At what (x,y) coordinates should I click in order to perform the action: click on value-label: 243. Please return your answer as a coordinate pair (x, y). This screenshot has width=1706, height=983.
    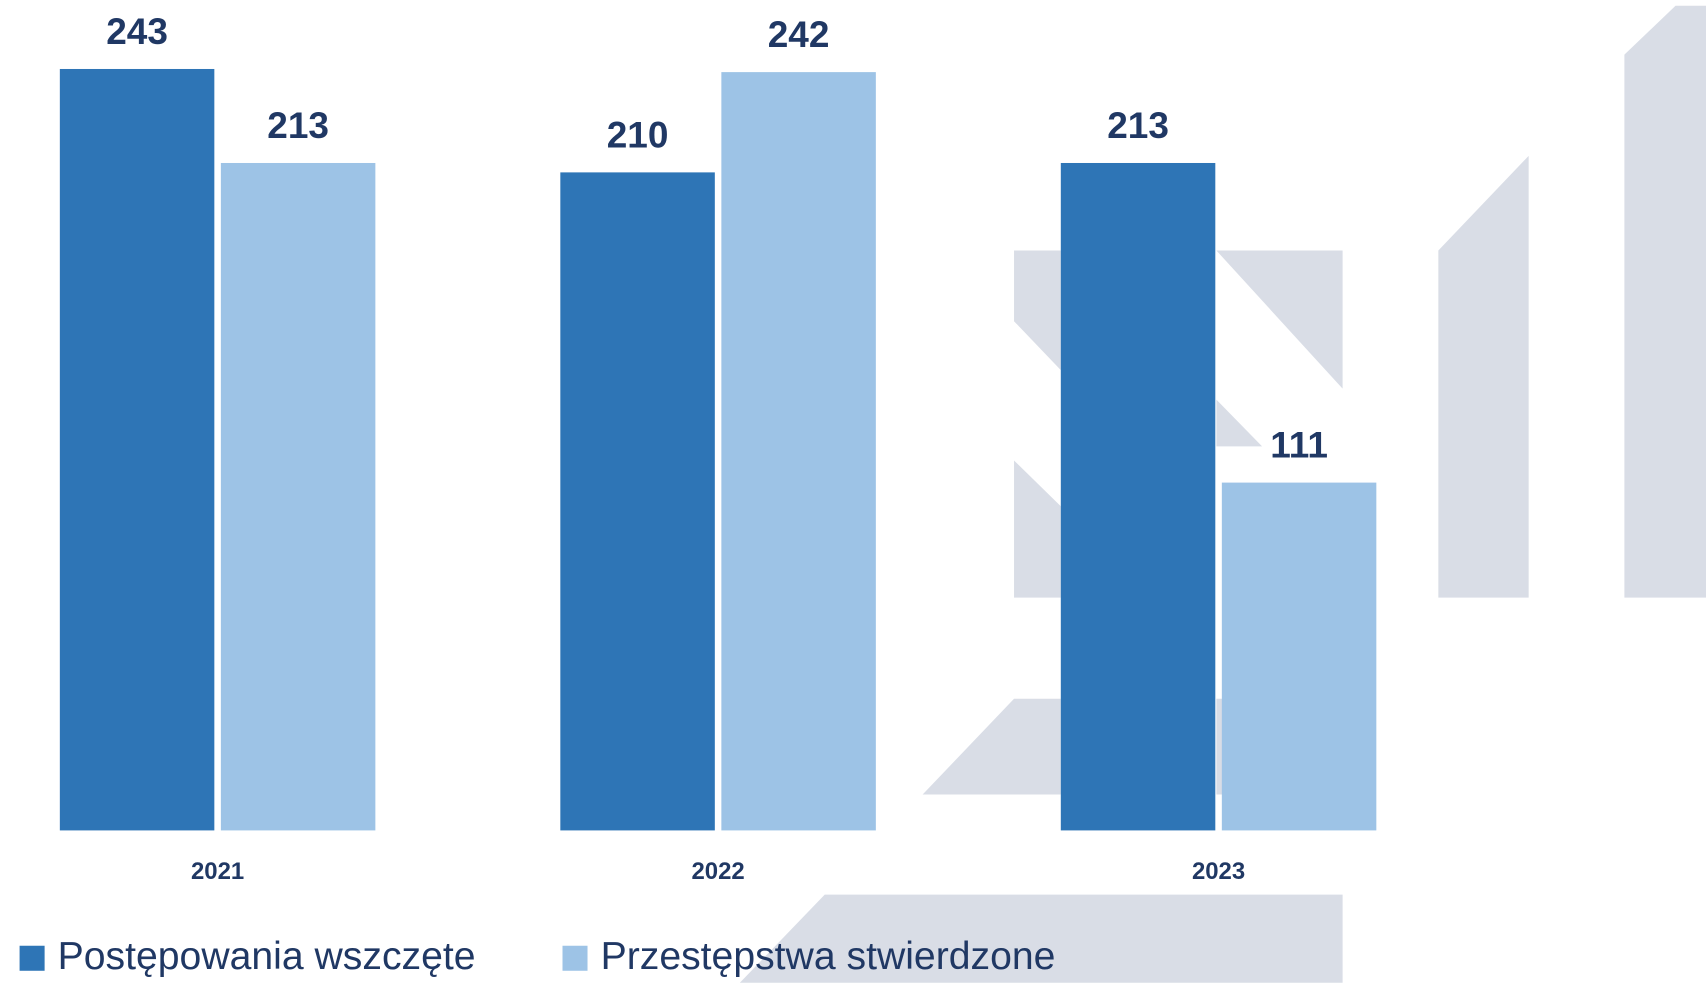
    Looking at the image, I should click on (137, 31).